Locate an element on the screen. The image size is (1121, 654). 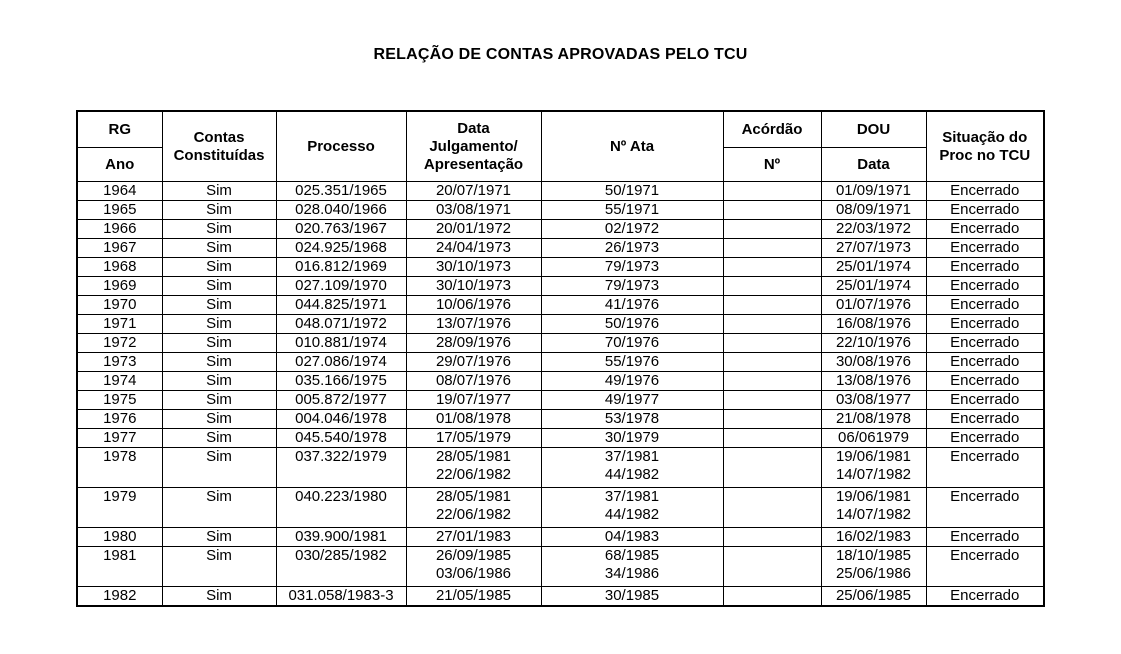
cell-ano: 1971 is located at coordinates (119, 324).